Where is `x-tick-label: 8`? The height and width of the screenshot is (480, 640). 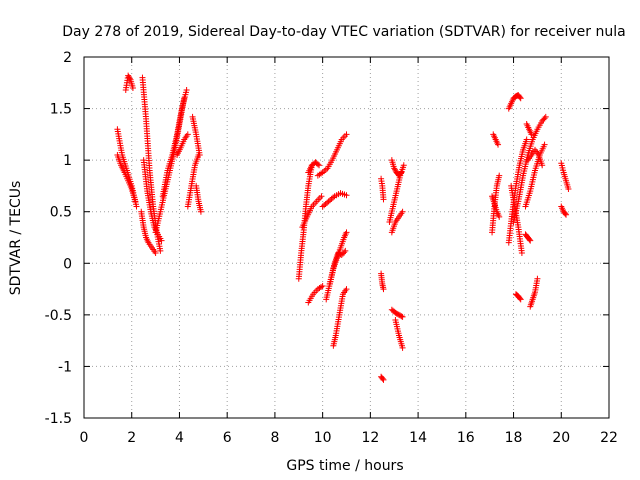
x-tick-label: 8 is located at coordinates (274, 438).